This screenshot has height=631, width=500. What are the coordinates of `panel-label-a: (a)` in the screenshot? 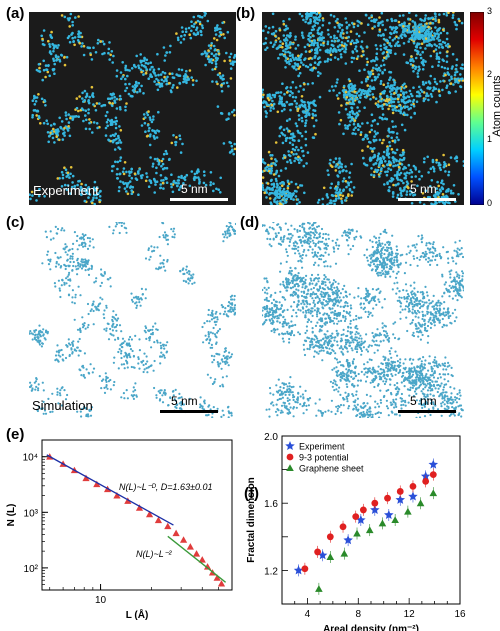 It's located at (15, 13).